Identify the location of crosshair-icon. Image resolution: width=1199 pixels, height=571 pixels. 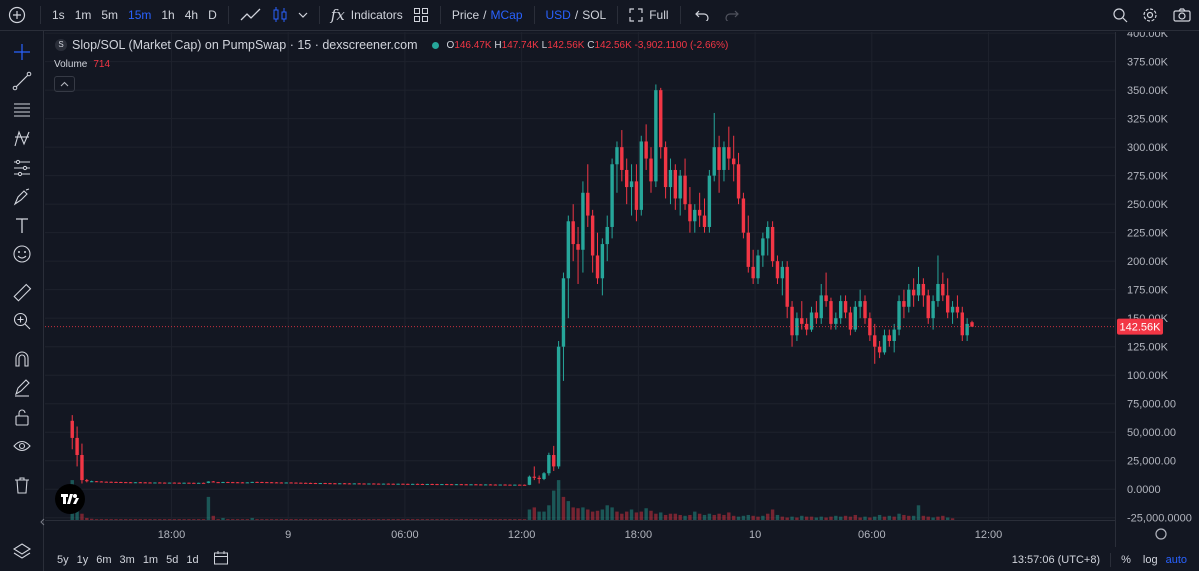
(22, 52).